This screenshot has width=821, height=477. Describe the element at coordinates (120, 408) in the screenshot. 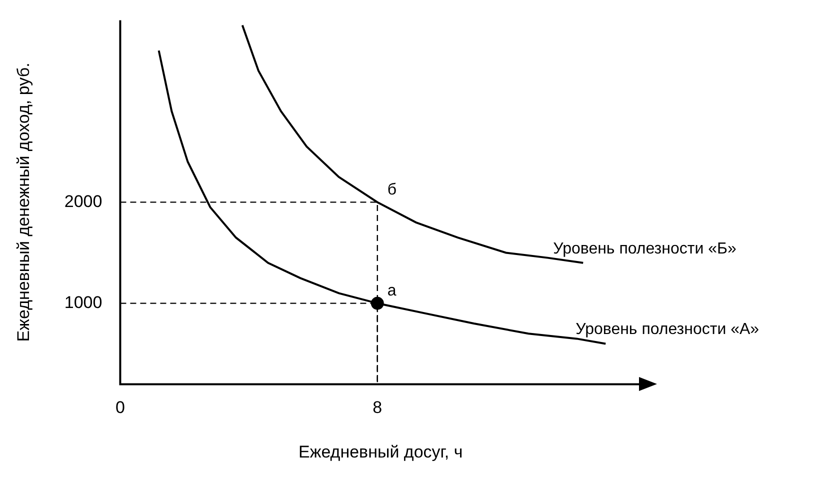

I see `x-tick-label: 0` at that location.